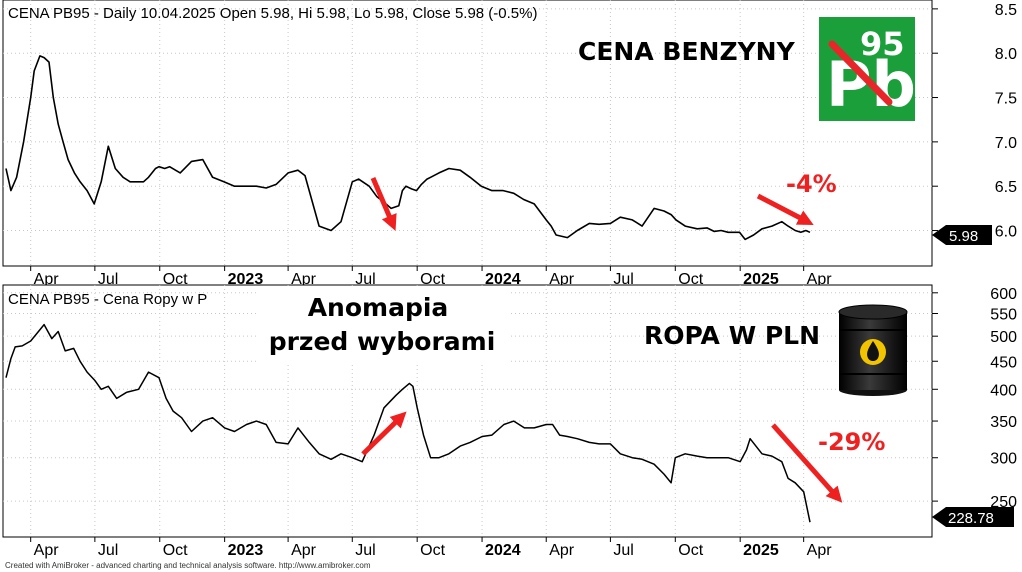  Describe the element at coordinates (382, 341) in the screenshot. I see `annotation-line-2: przed wyborami` at that location.